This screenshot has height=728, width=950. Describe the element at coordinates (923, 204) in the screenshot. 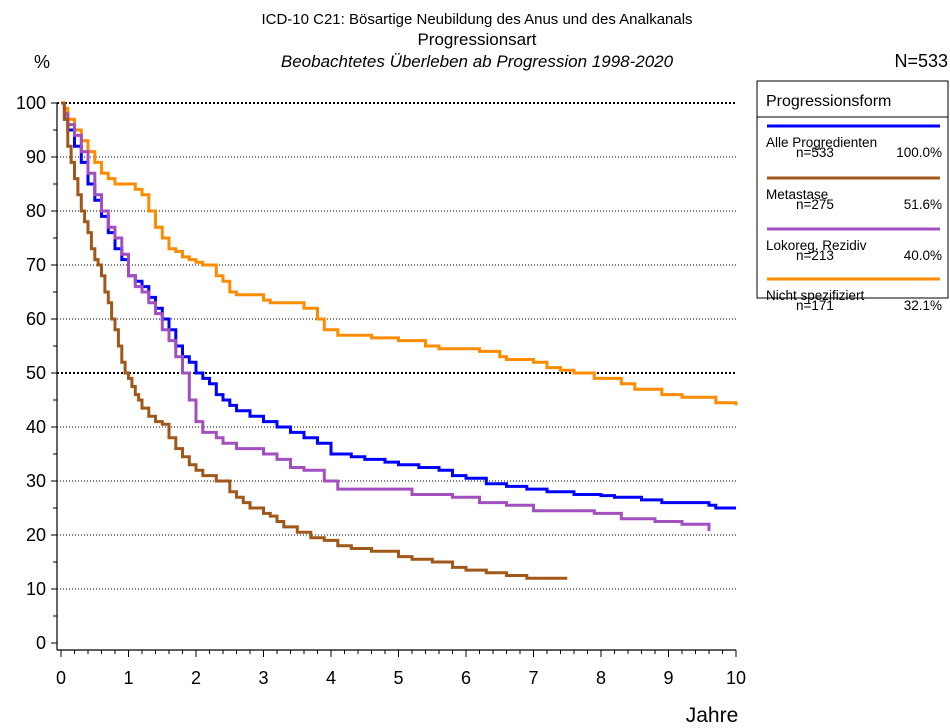

I see `legend-pct-metastase: 51.6%` at that location.